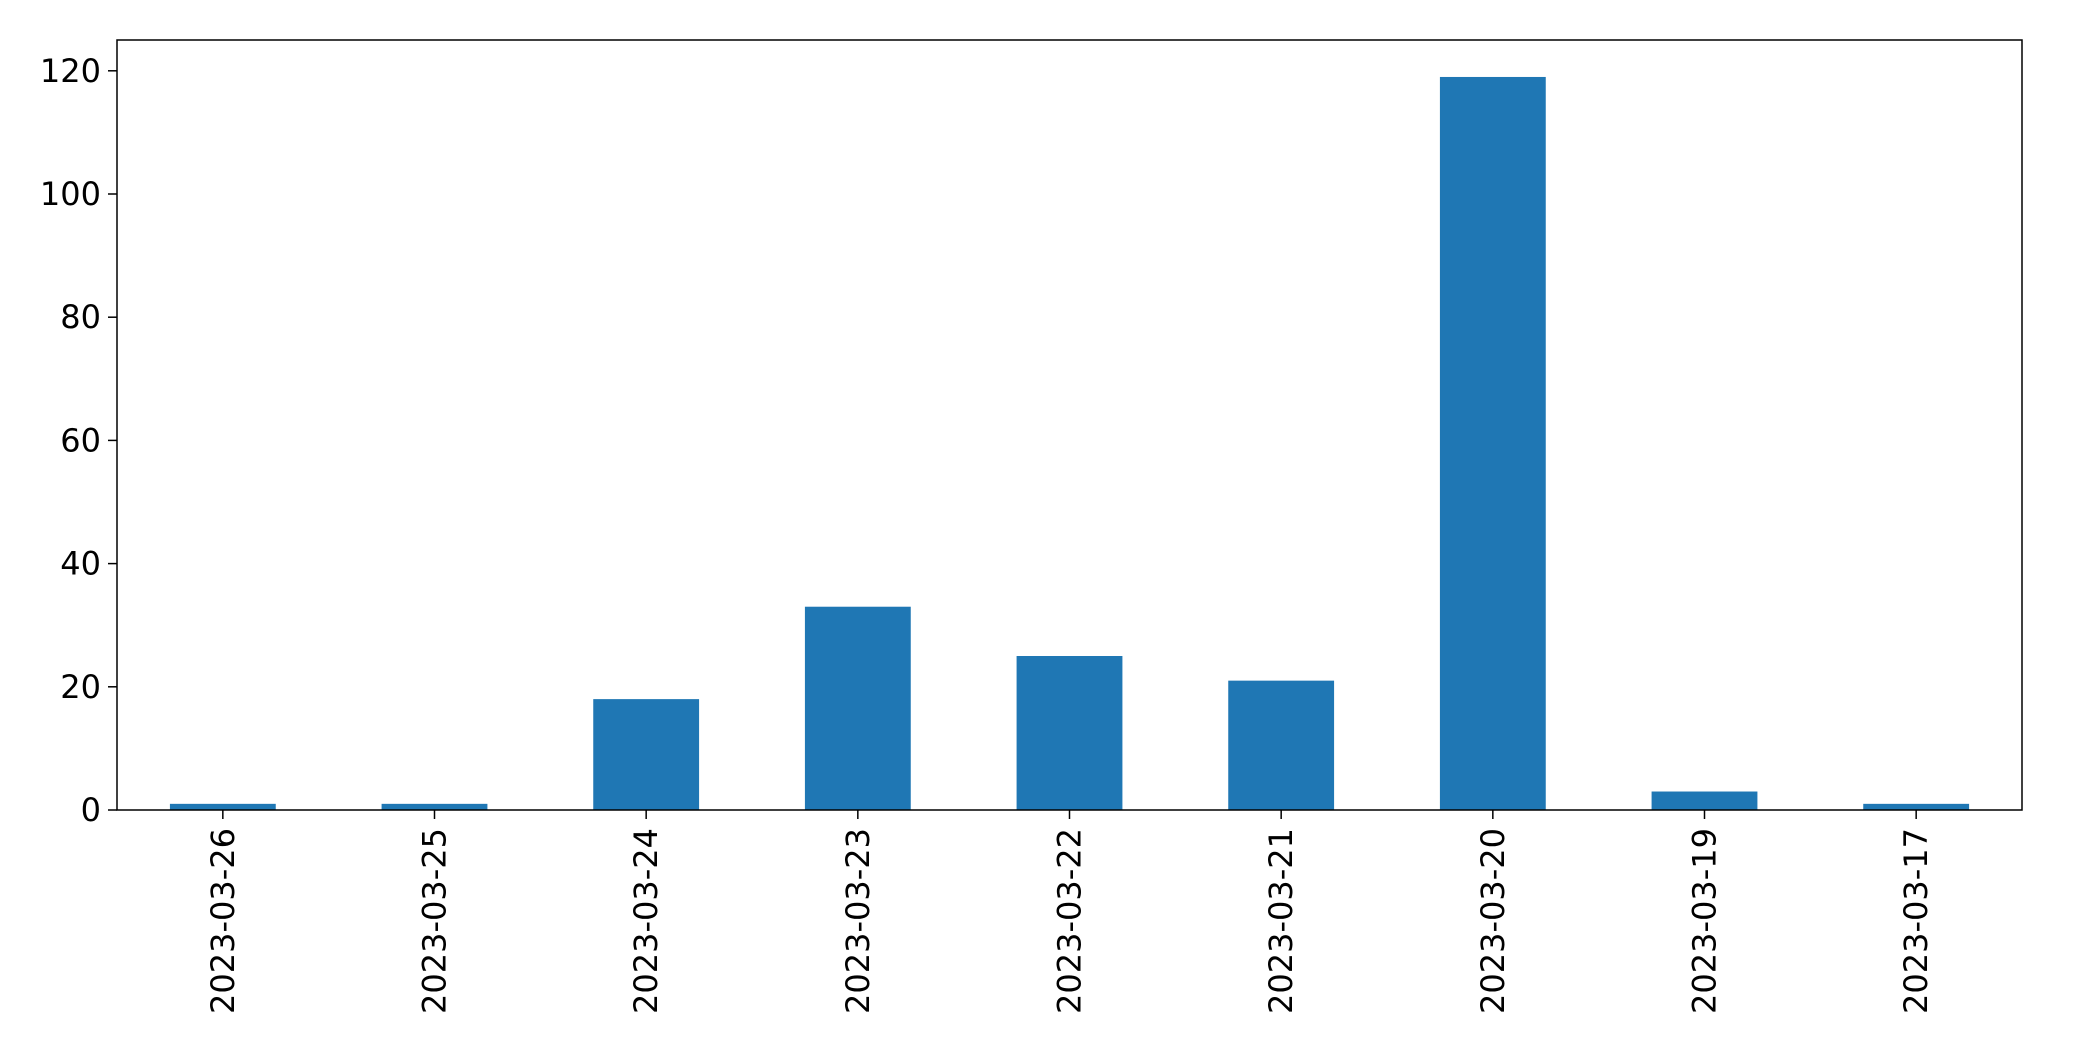 The height and width of the screenshot is (1061, 2093). Describe the element at coordinates (646, 921) in the screenshot. I see `x-tick-label: 2023-03-24` at that location.